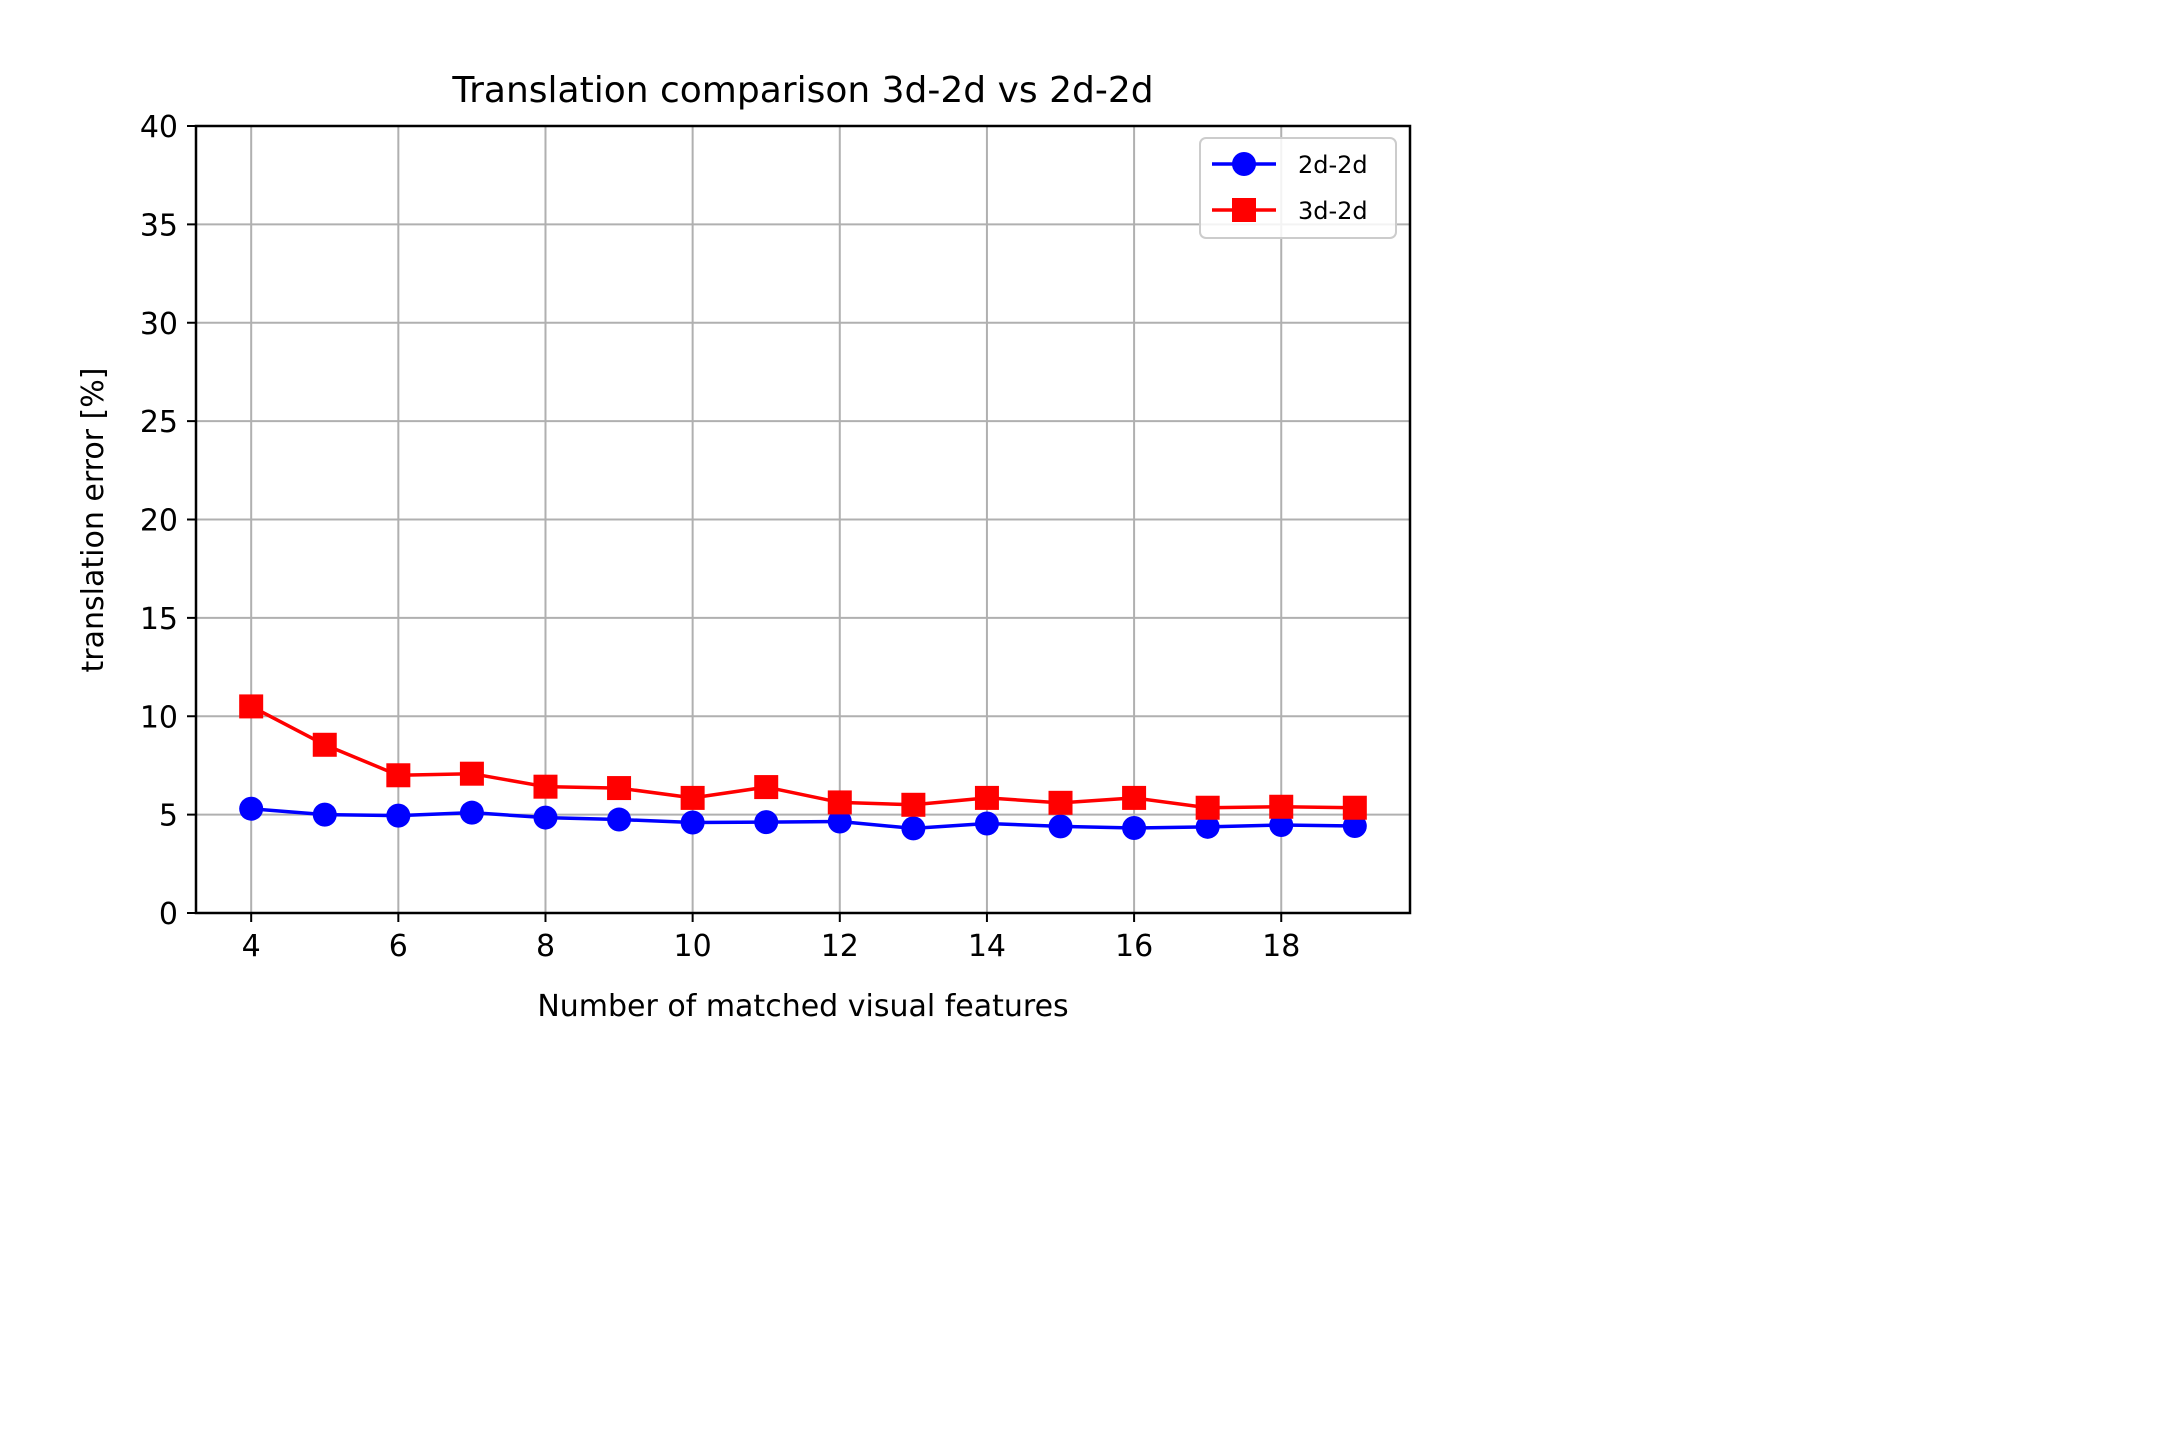  Describe the element at coordinates (1290, 211) in the screenshot. I see `legend-item-3d-2d: 3d-2d` at that location.